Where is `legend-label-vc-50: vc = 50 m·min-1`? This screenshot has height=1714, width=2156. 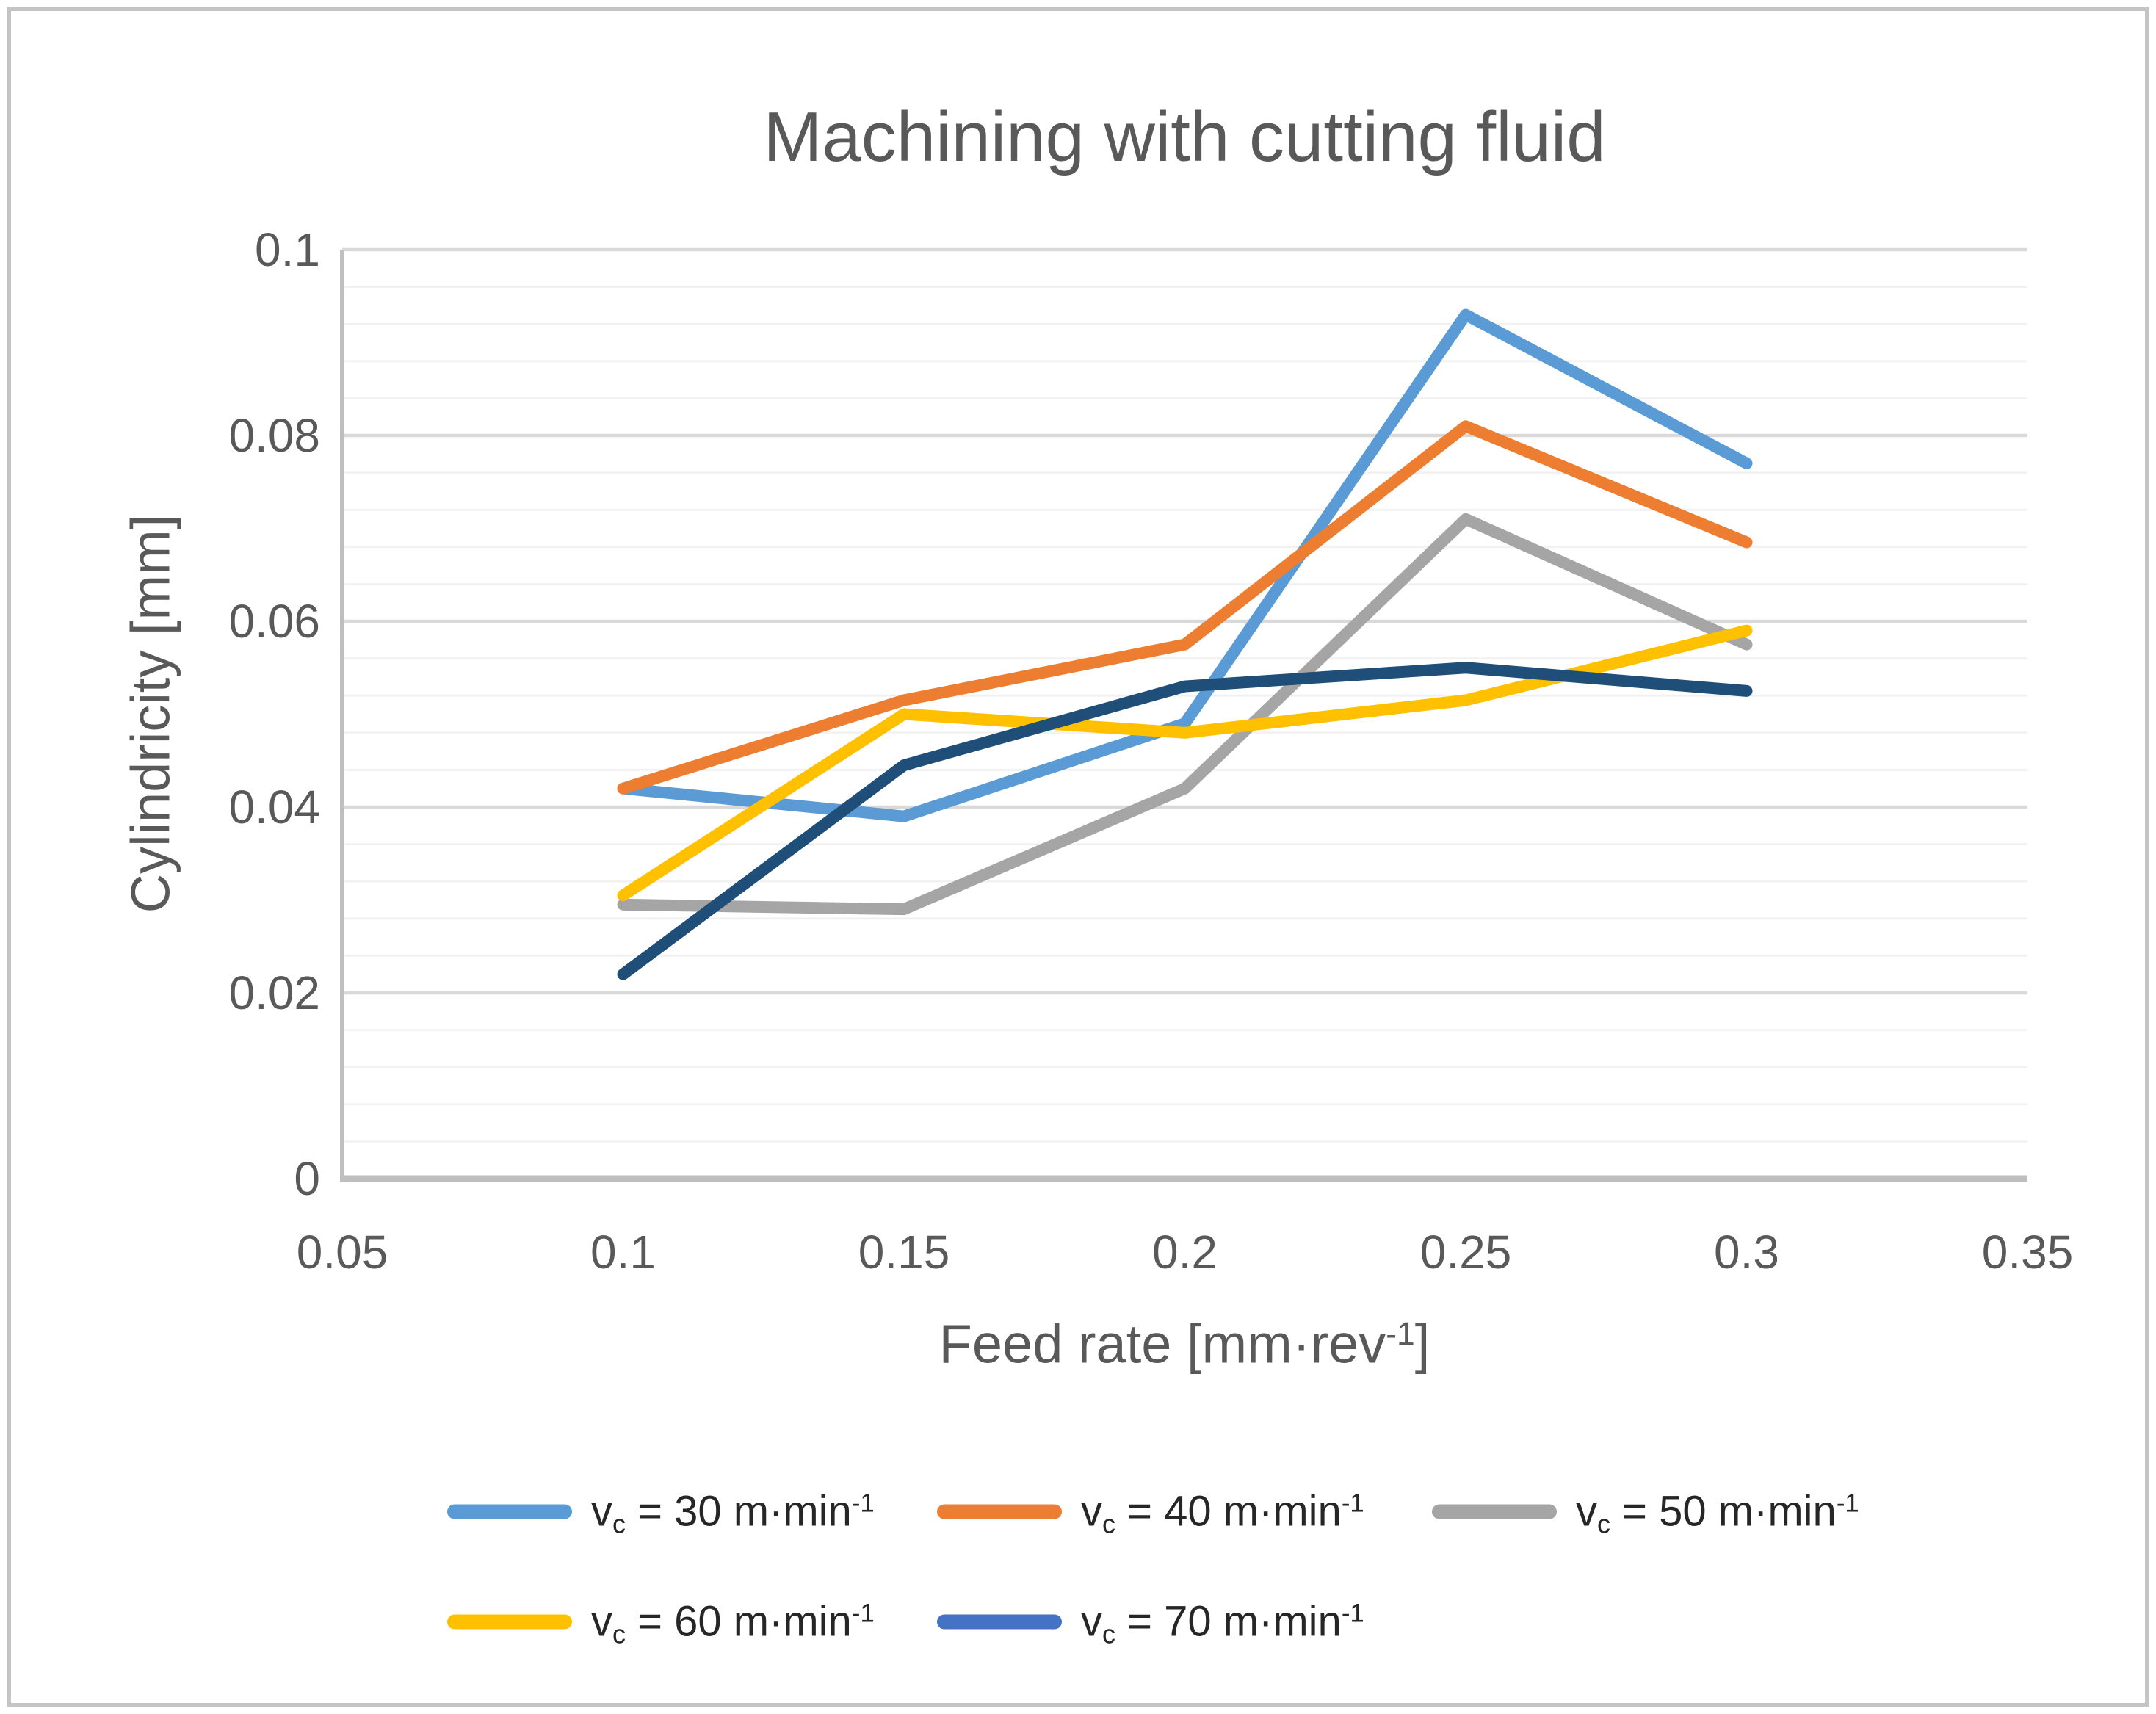 legend-label-vc-50: vc = 50 m·min-1 is located at coordinates (1718, 1513).